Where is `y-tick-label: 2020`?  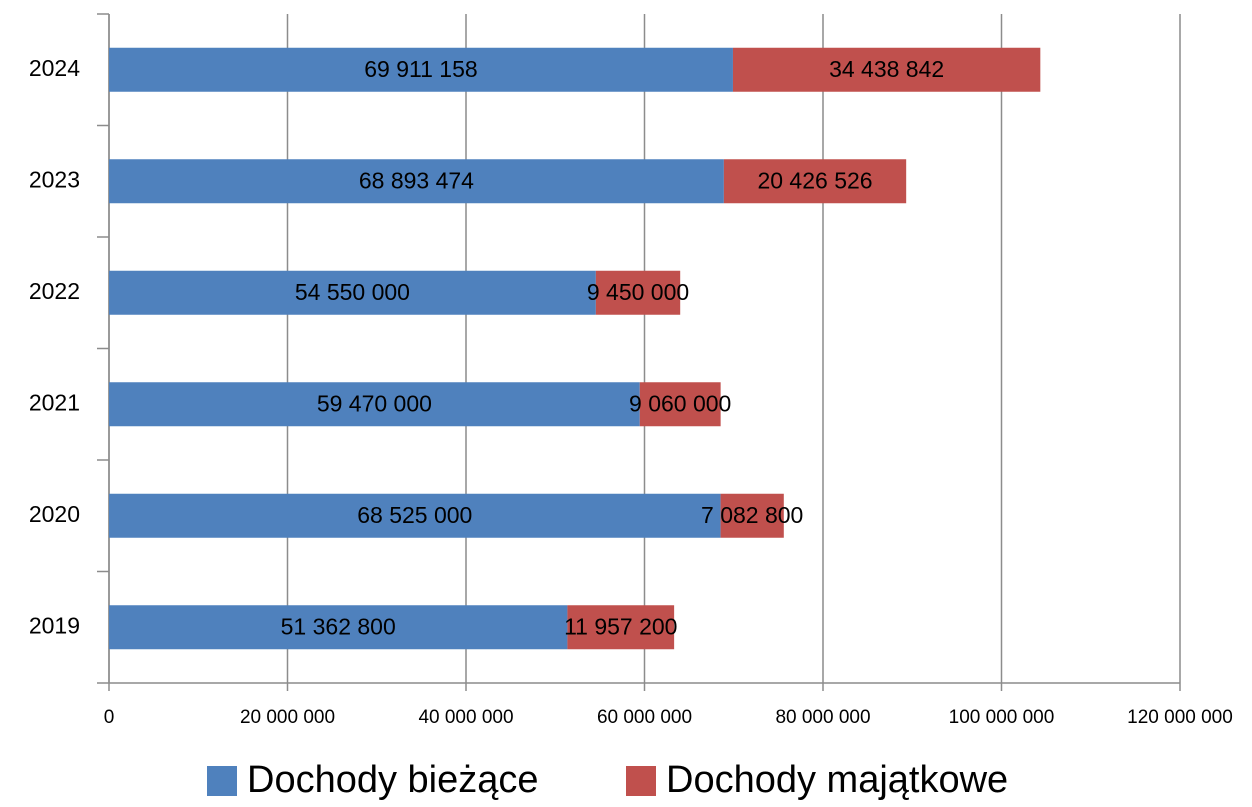 y-tick-label: 2020 is located at coordinates (54, 514).